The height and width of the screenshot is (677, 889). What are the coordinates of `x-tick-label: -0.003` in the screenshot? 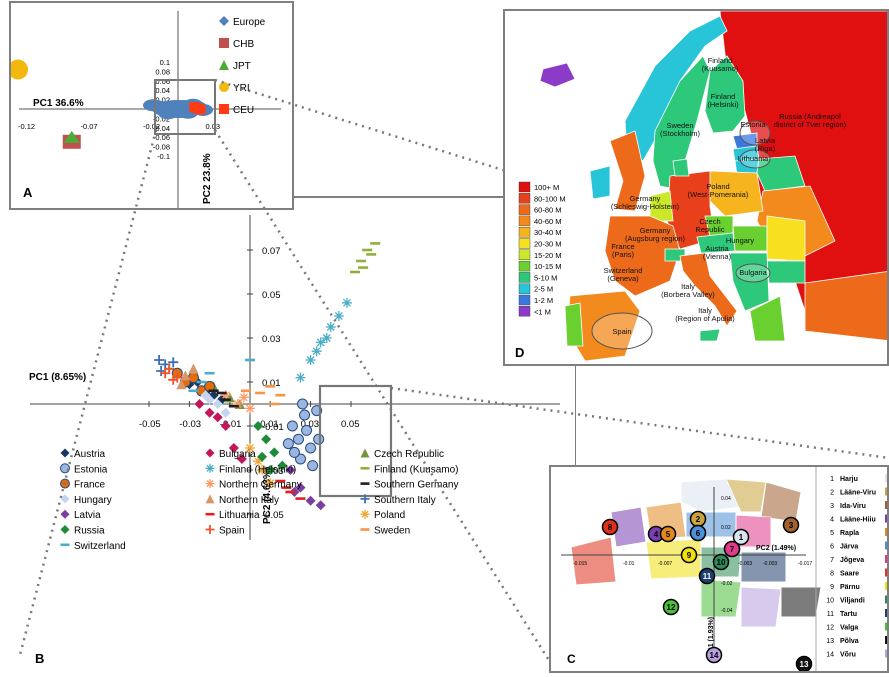 It's located at (770, 564).